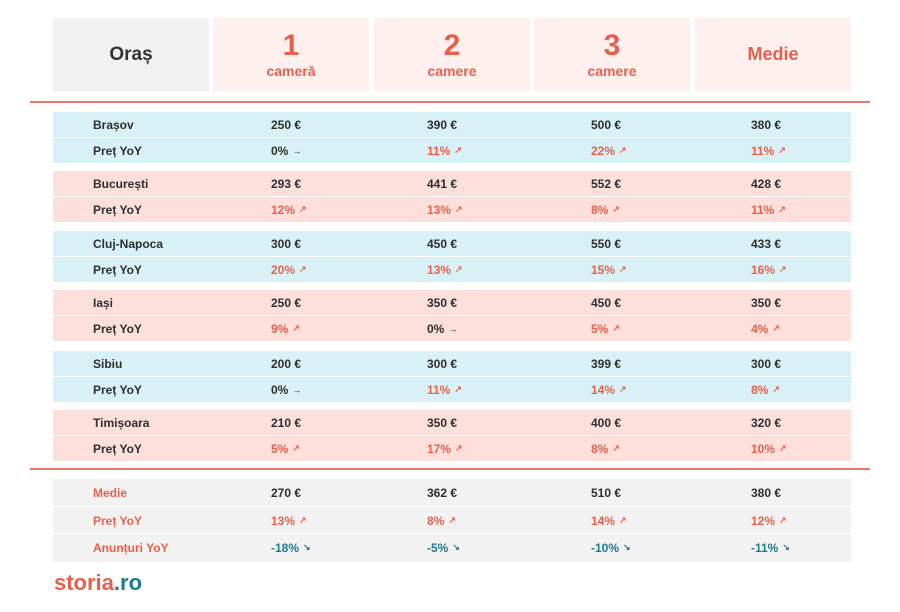  I want to click on summary-listings-cell: -11% ↘, so click(770, 547).